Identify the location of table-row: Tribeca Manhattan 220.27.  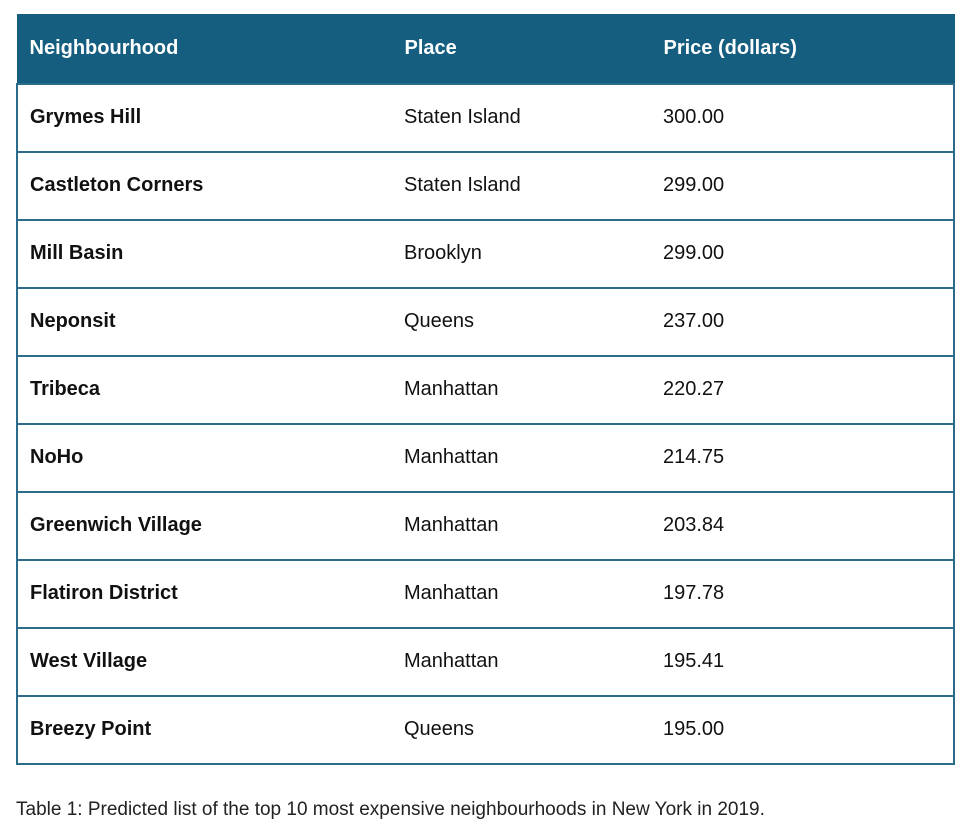
(485, 389).